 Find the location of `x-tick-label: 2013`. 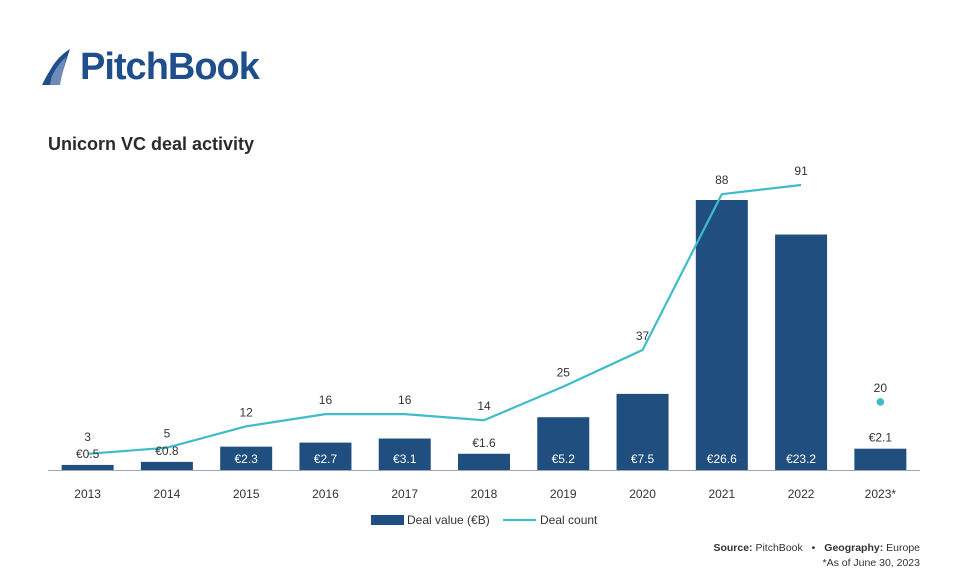

x-tick-label: 2013 is located at coordinates (87, 494).